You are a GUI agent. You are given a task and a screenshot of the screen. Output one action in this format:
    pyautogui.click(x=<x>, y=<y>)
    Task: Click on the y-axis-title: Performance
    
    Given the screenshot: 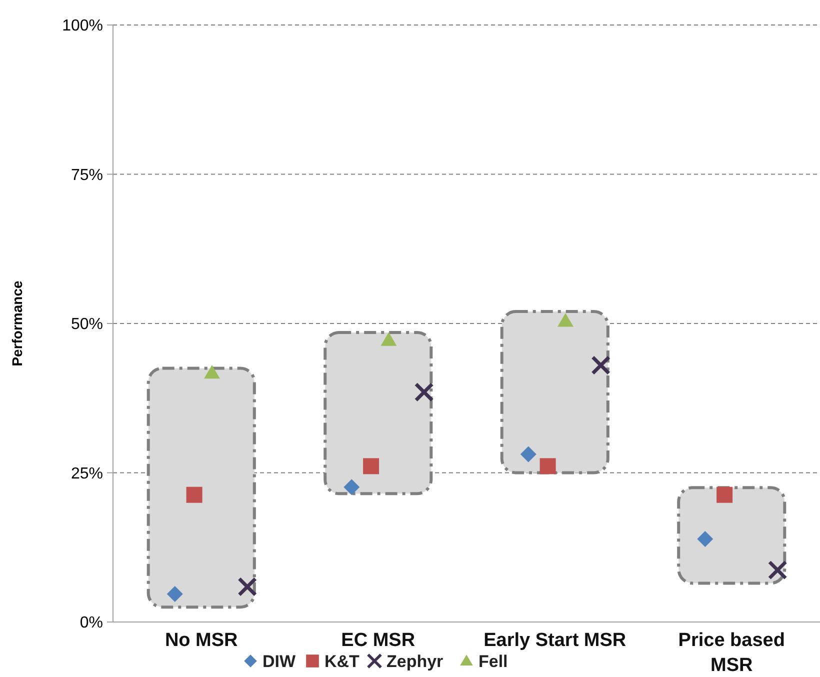 What is the action you would take?
    pyautogui.click(x=17, y=323)
    